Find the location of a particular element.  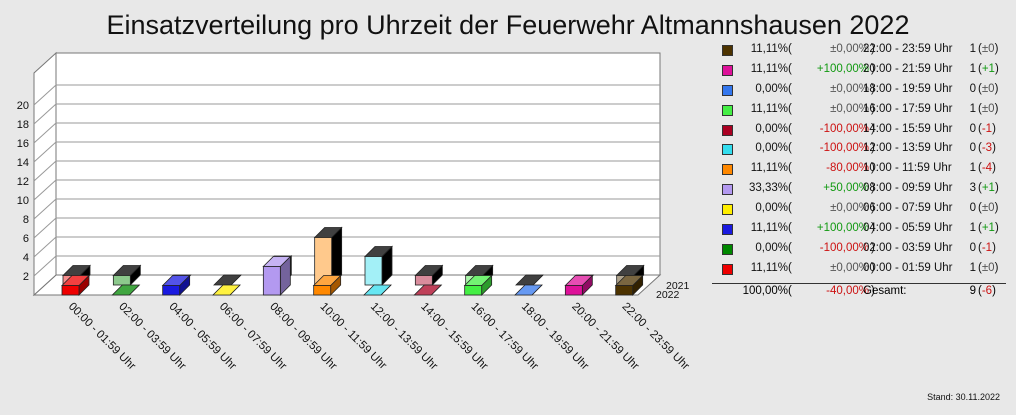

total-label: Gesamt: is located at coordinates (885, 291).